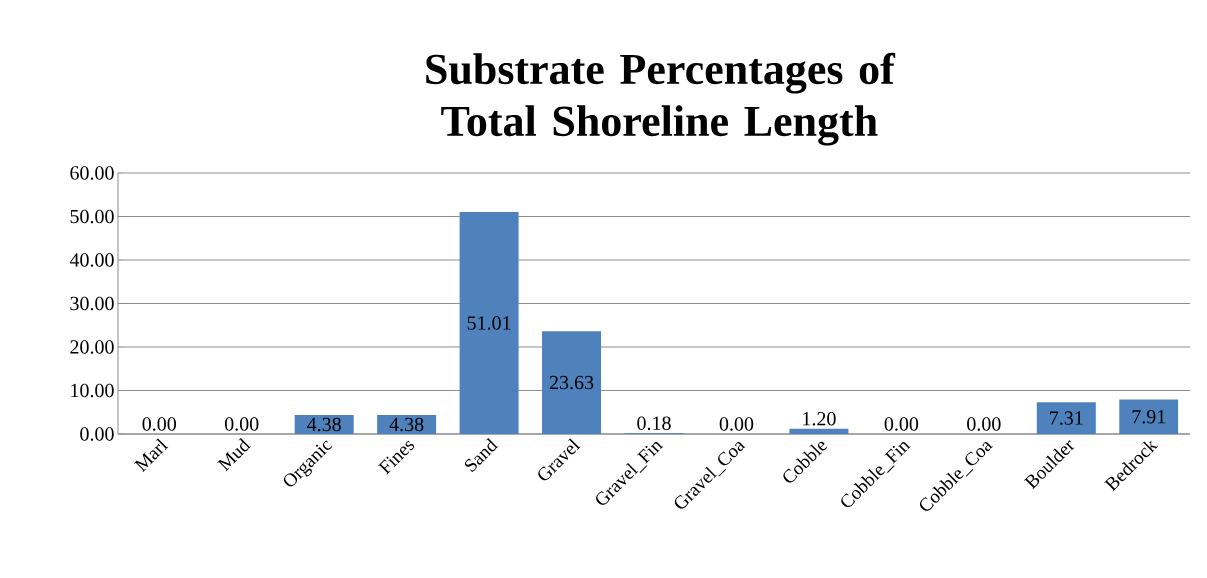 This screenshot has height=578, width=1207. Describe the element at coordinates (97, 434) in the screenshot. I see `y-tick-label: 0.00` at that location.